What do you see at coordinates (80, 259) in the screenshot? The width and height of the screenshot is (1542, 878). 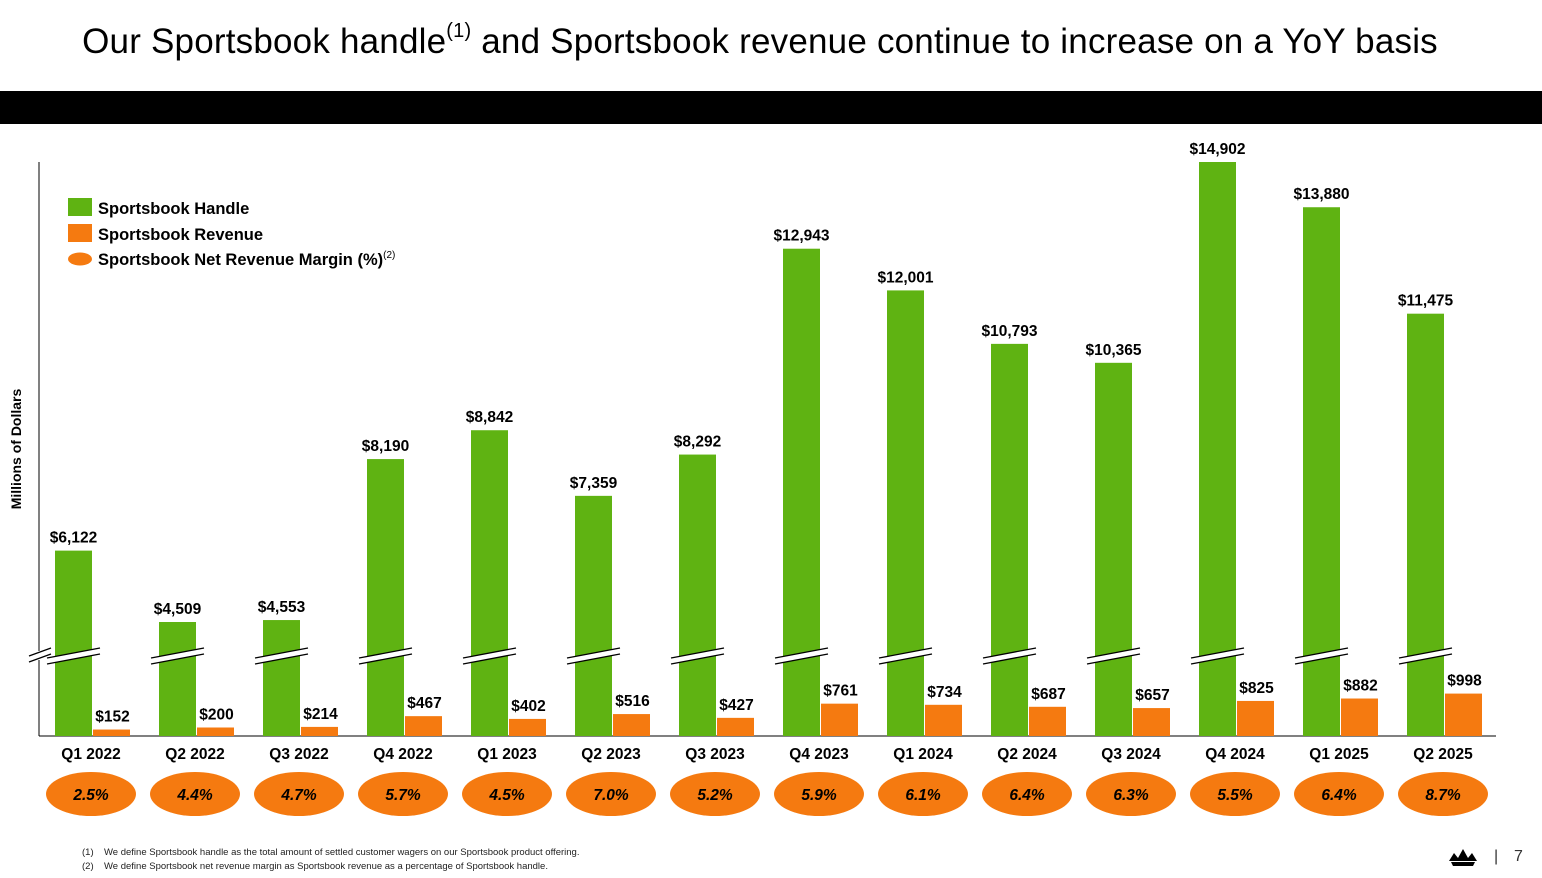 I see `legend-swatch-margin` at bounding box center [80, 259].